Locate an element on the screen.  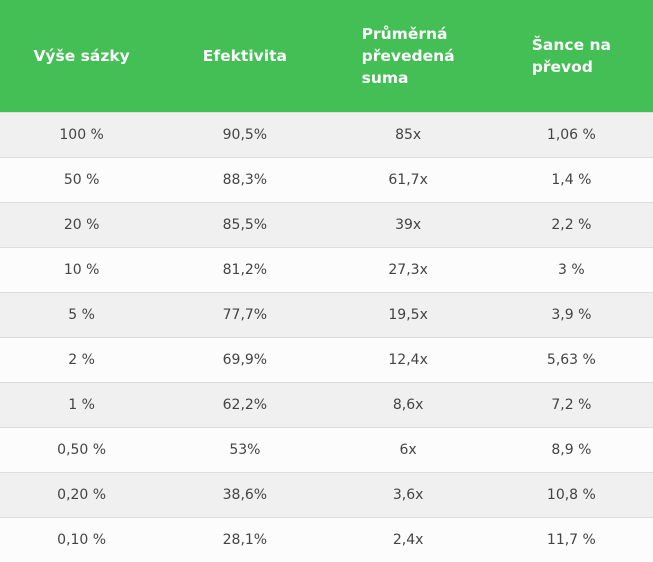
table-row: 50 % 88,3% 61,7x 1,4 % is located at coordinates (326, 179).